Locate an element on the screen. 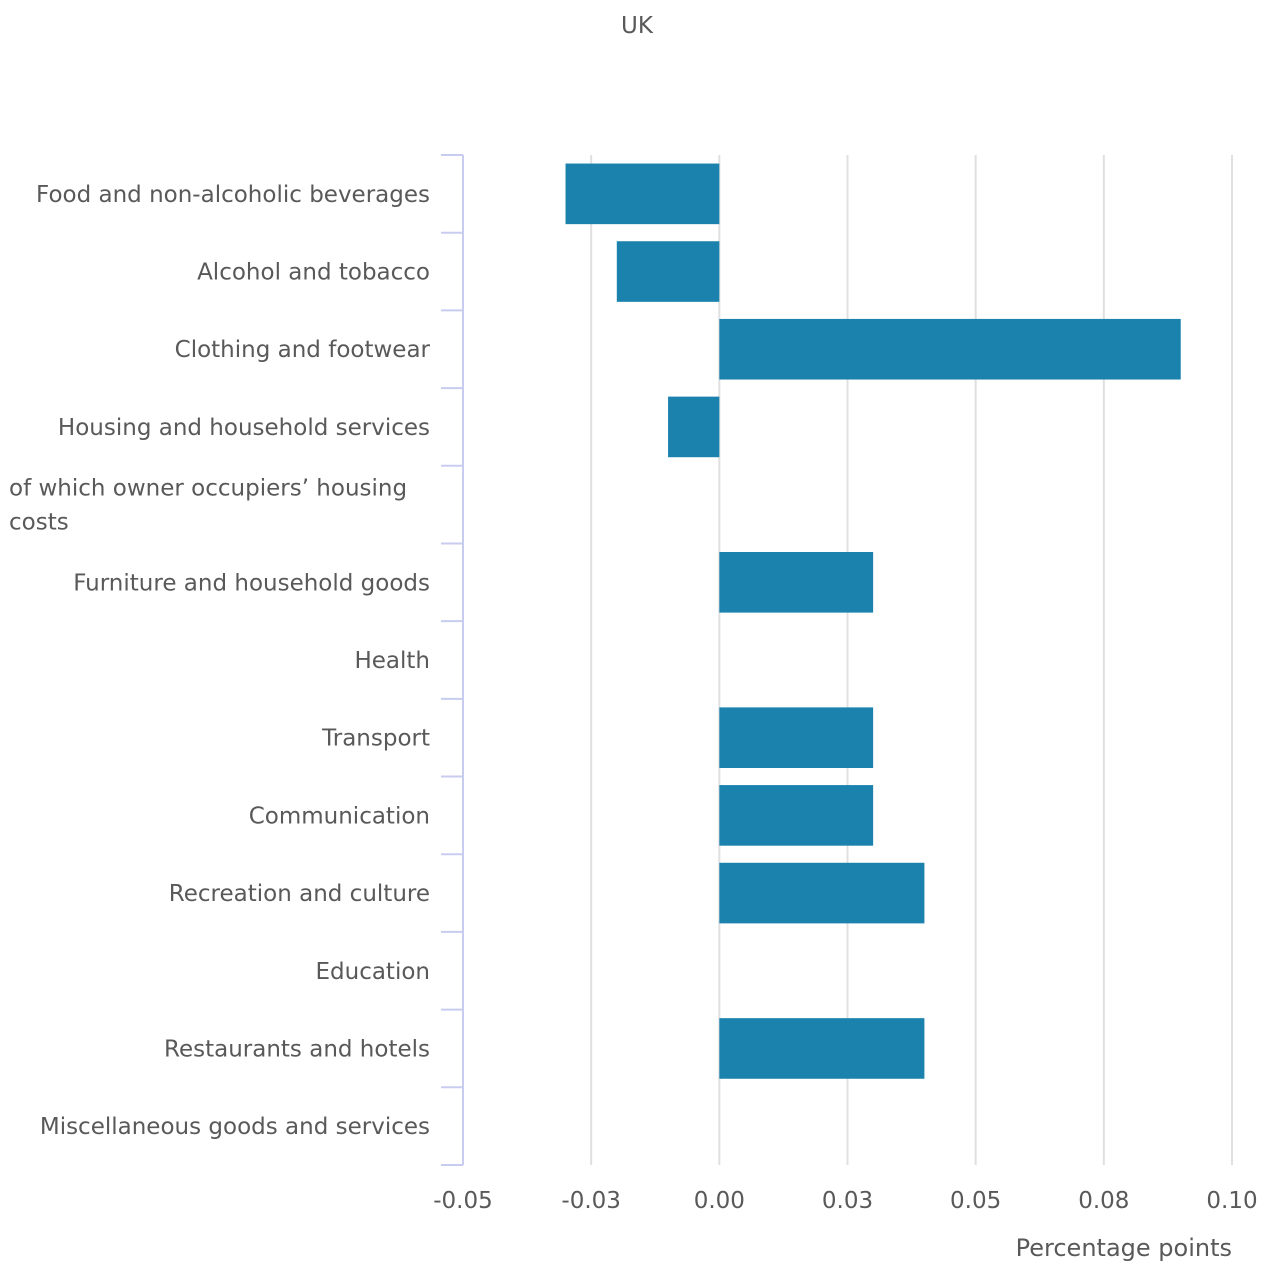  category-label: Recreation and culture is located at coordinates (299, 894).